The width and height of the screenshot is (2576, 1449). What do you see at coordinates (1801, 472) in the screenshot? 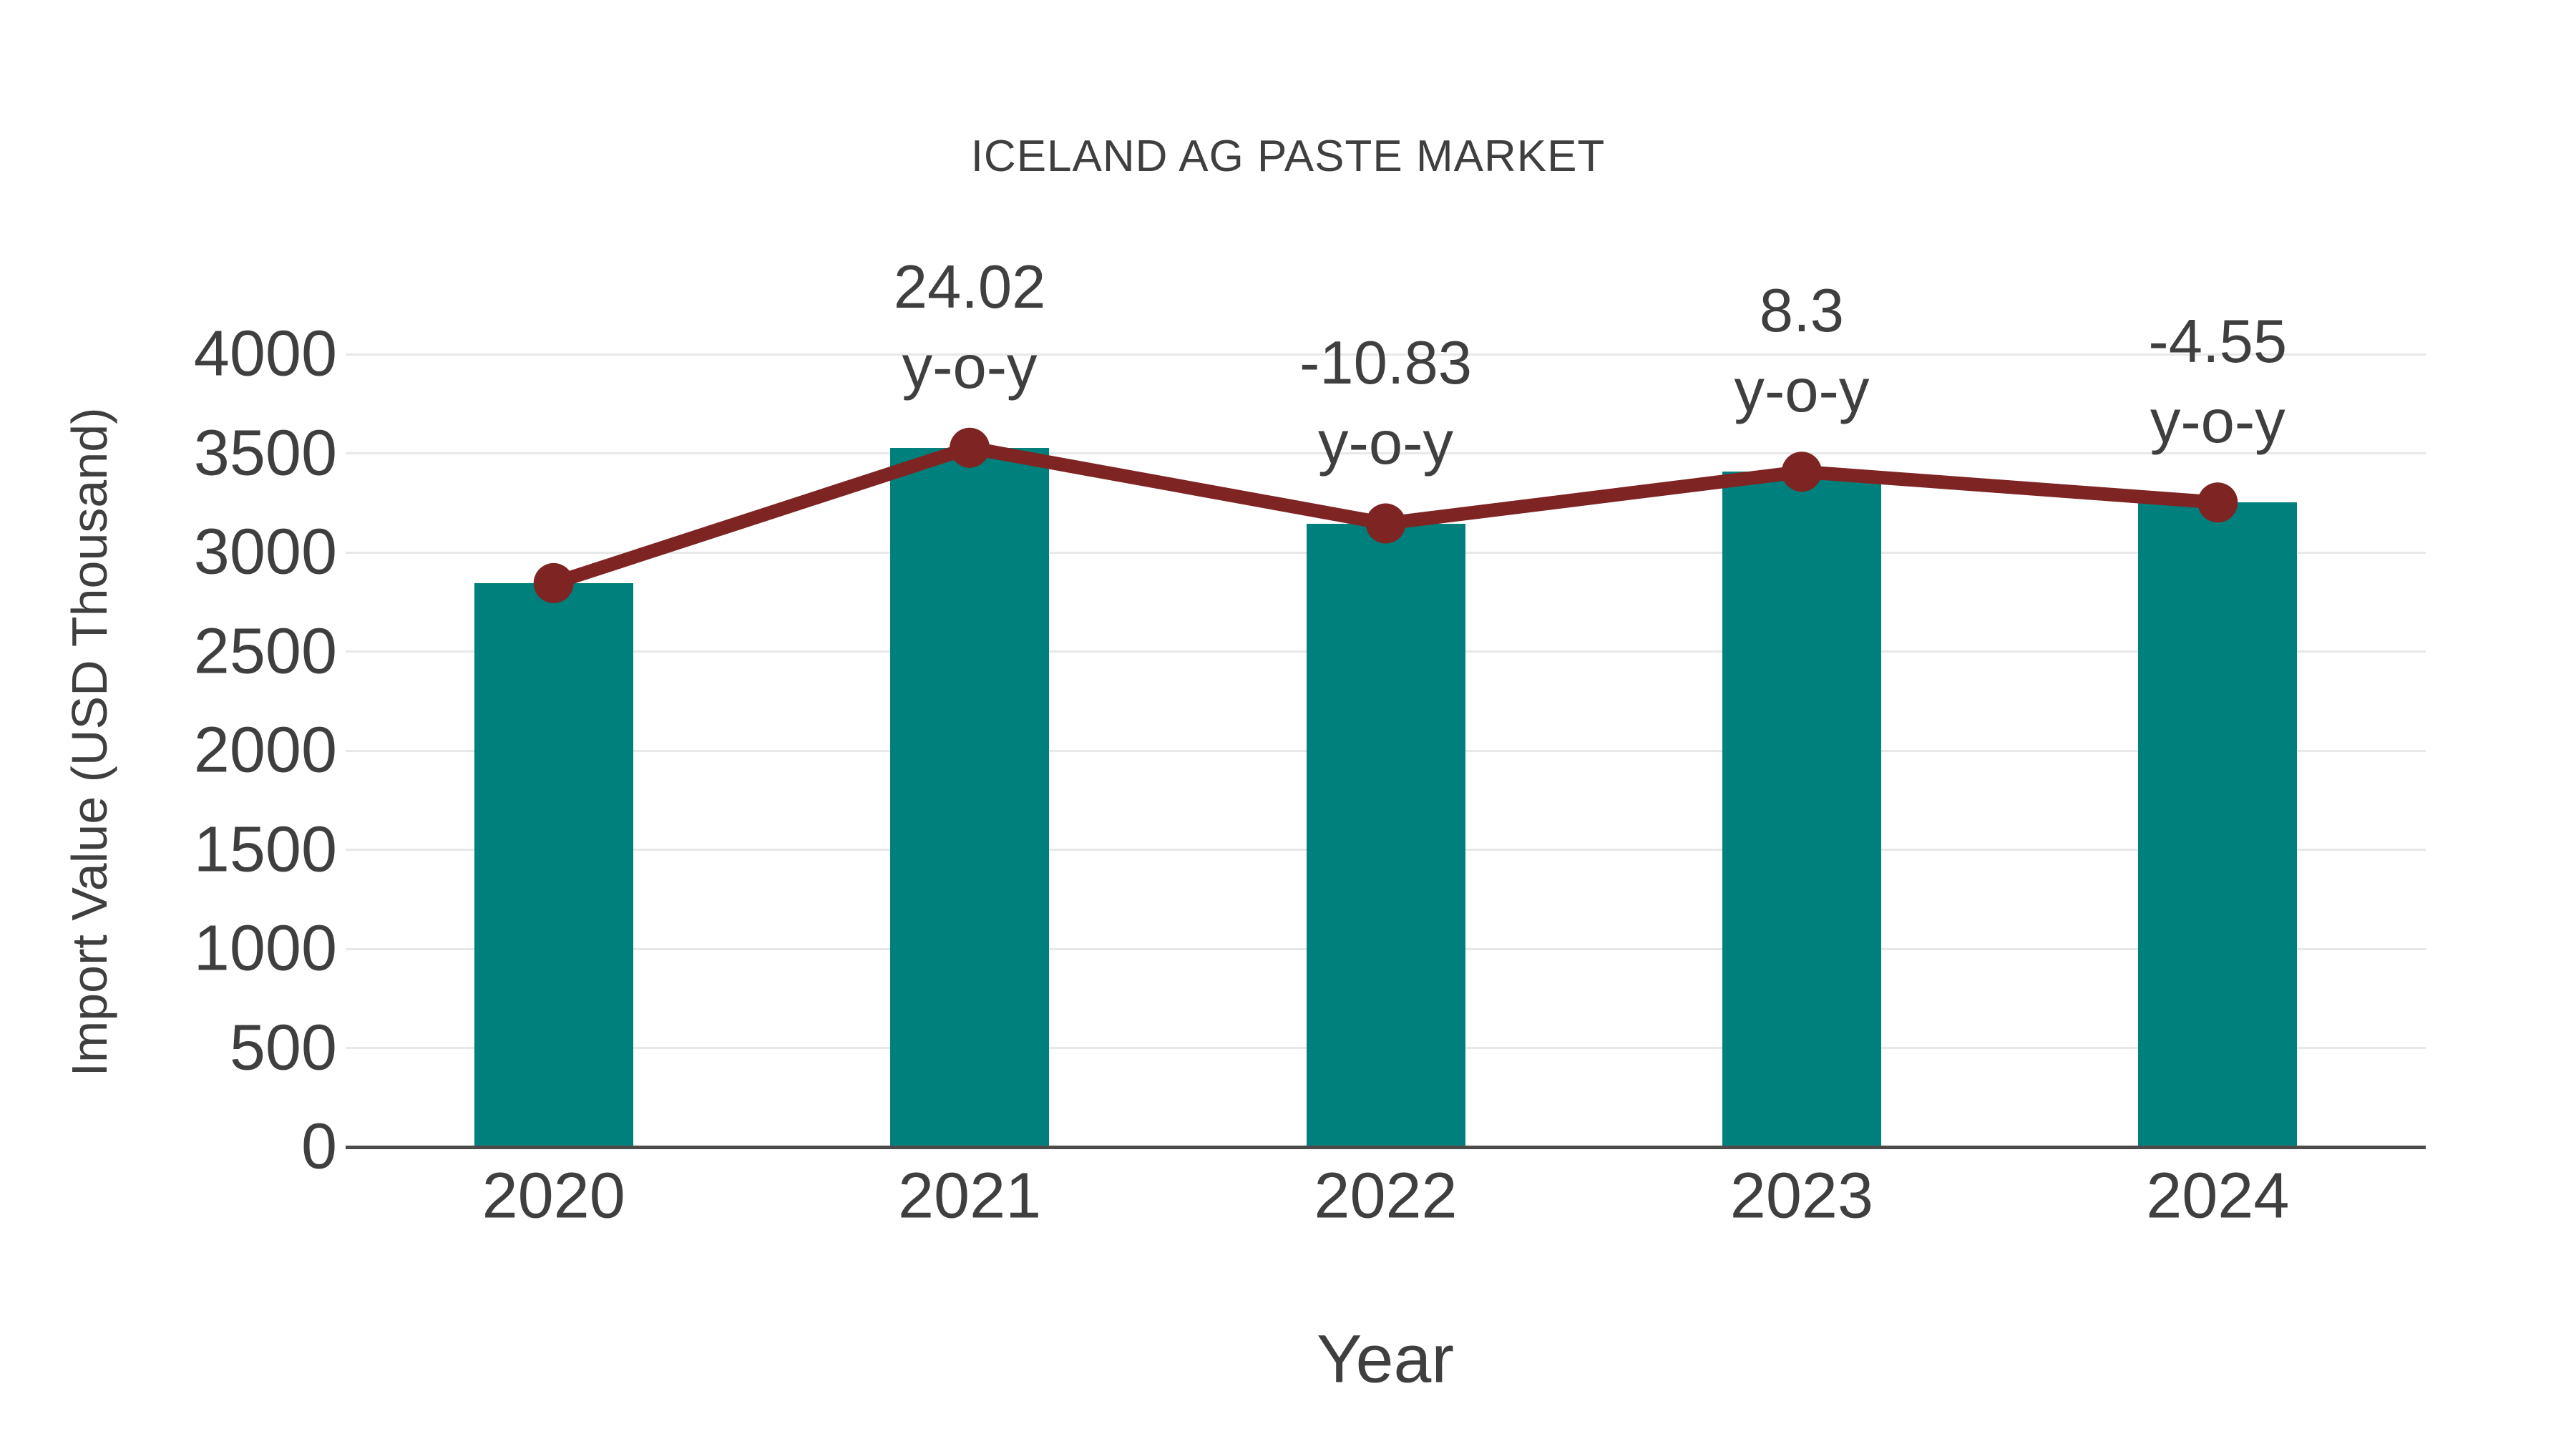
I see `trend-marker-2023` at bounding box center [1801, 472].